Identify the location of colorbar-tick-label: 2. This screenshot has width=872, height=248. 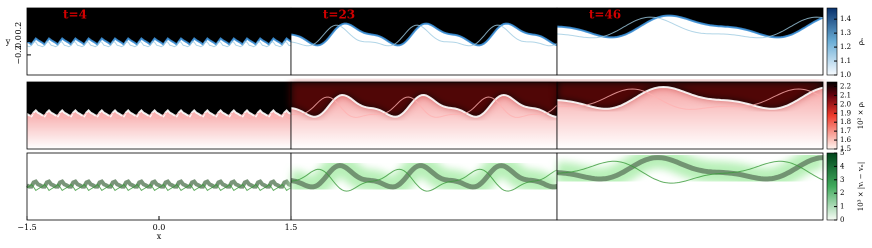
(842, 193).